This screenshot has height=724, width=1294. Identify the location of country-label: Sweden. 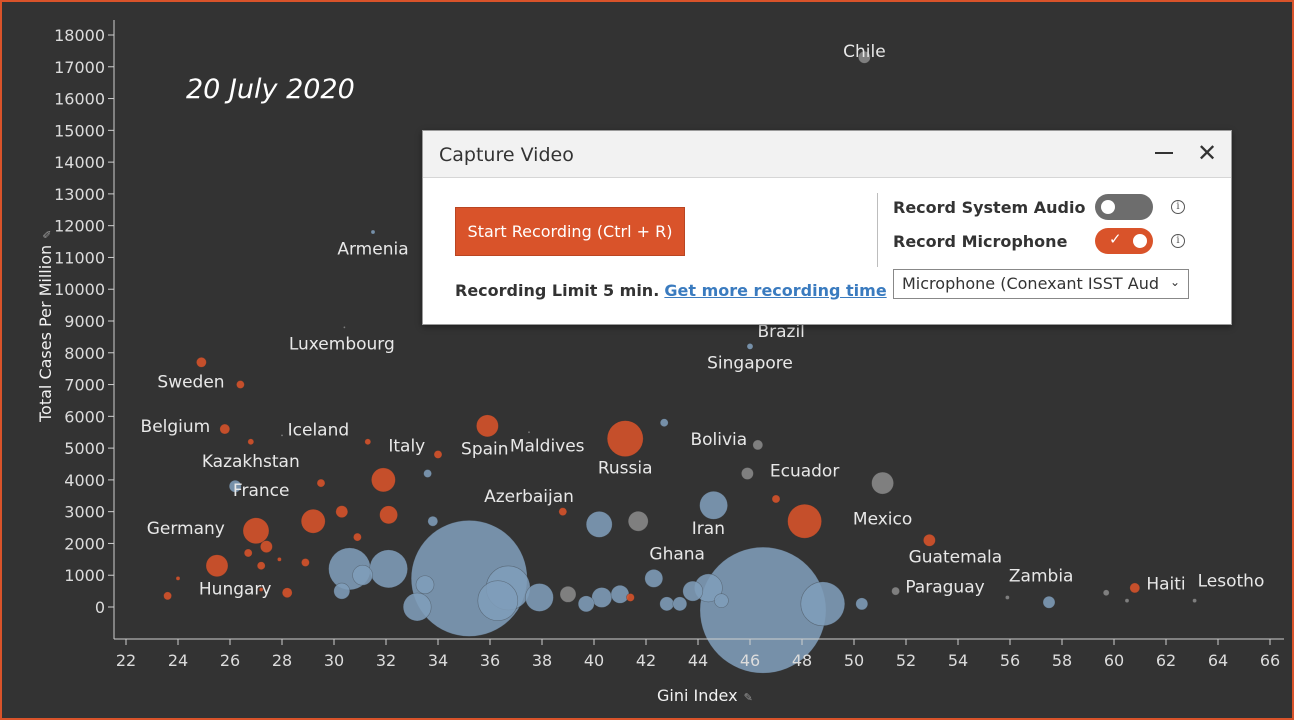
(190, 383).